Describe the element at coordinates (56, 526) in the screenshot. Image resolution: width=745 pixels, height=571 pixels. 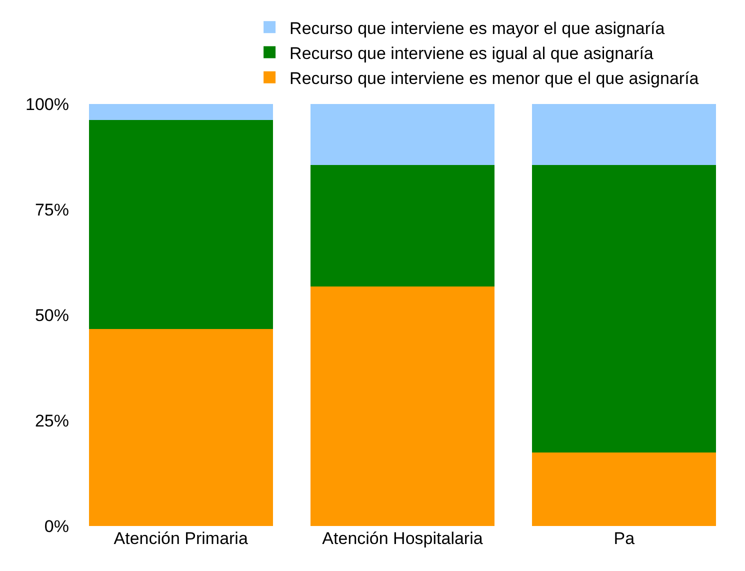
I see `y-tick-label: 0%` at that location.